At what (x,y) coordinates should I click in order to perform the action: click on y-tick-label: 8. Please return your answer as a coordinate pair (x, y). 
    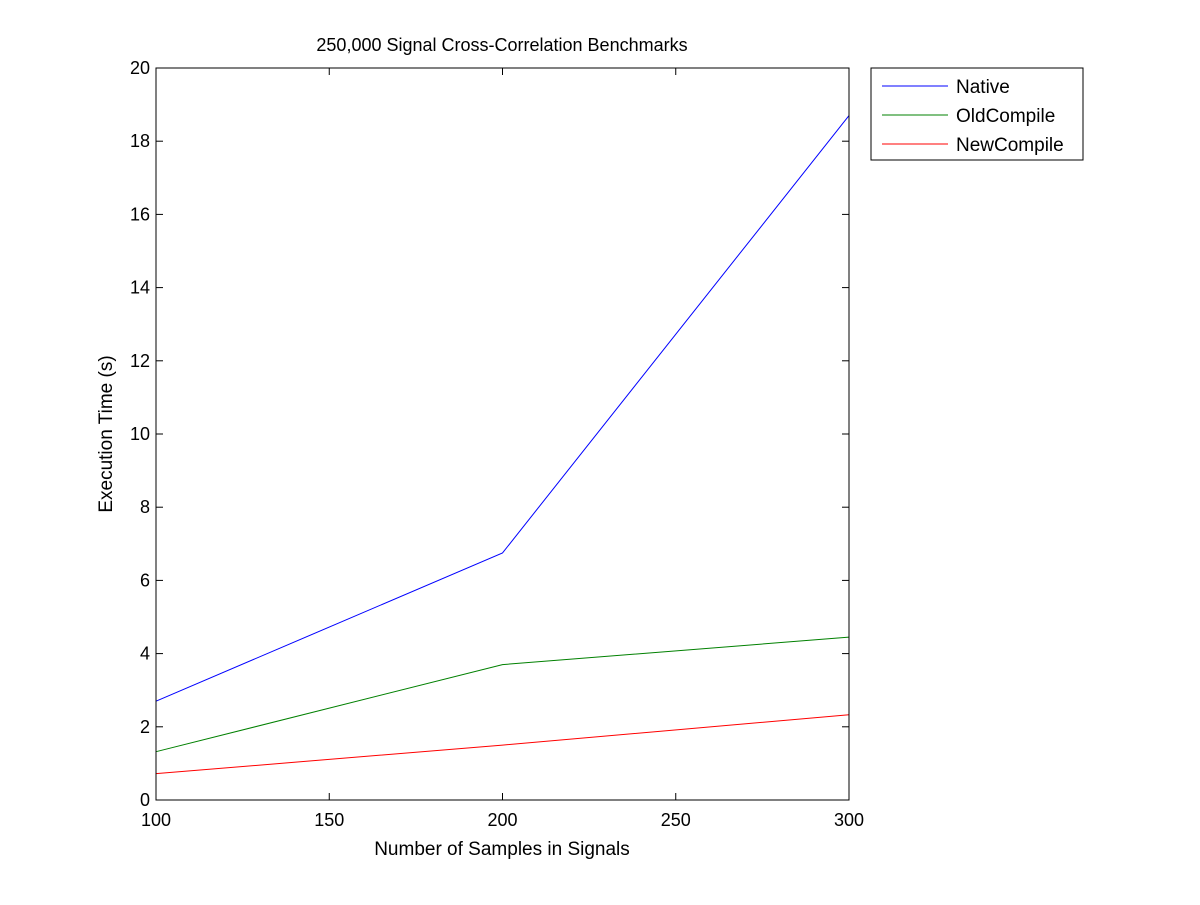
    Looking at the image, I should click on (145, 507).